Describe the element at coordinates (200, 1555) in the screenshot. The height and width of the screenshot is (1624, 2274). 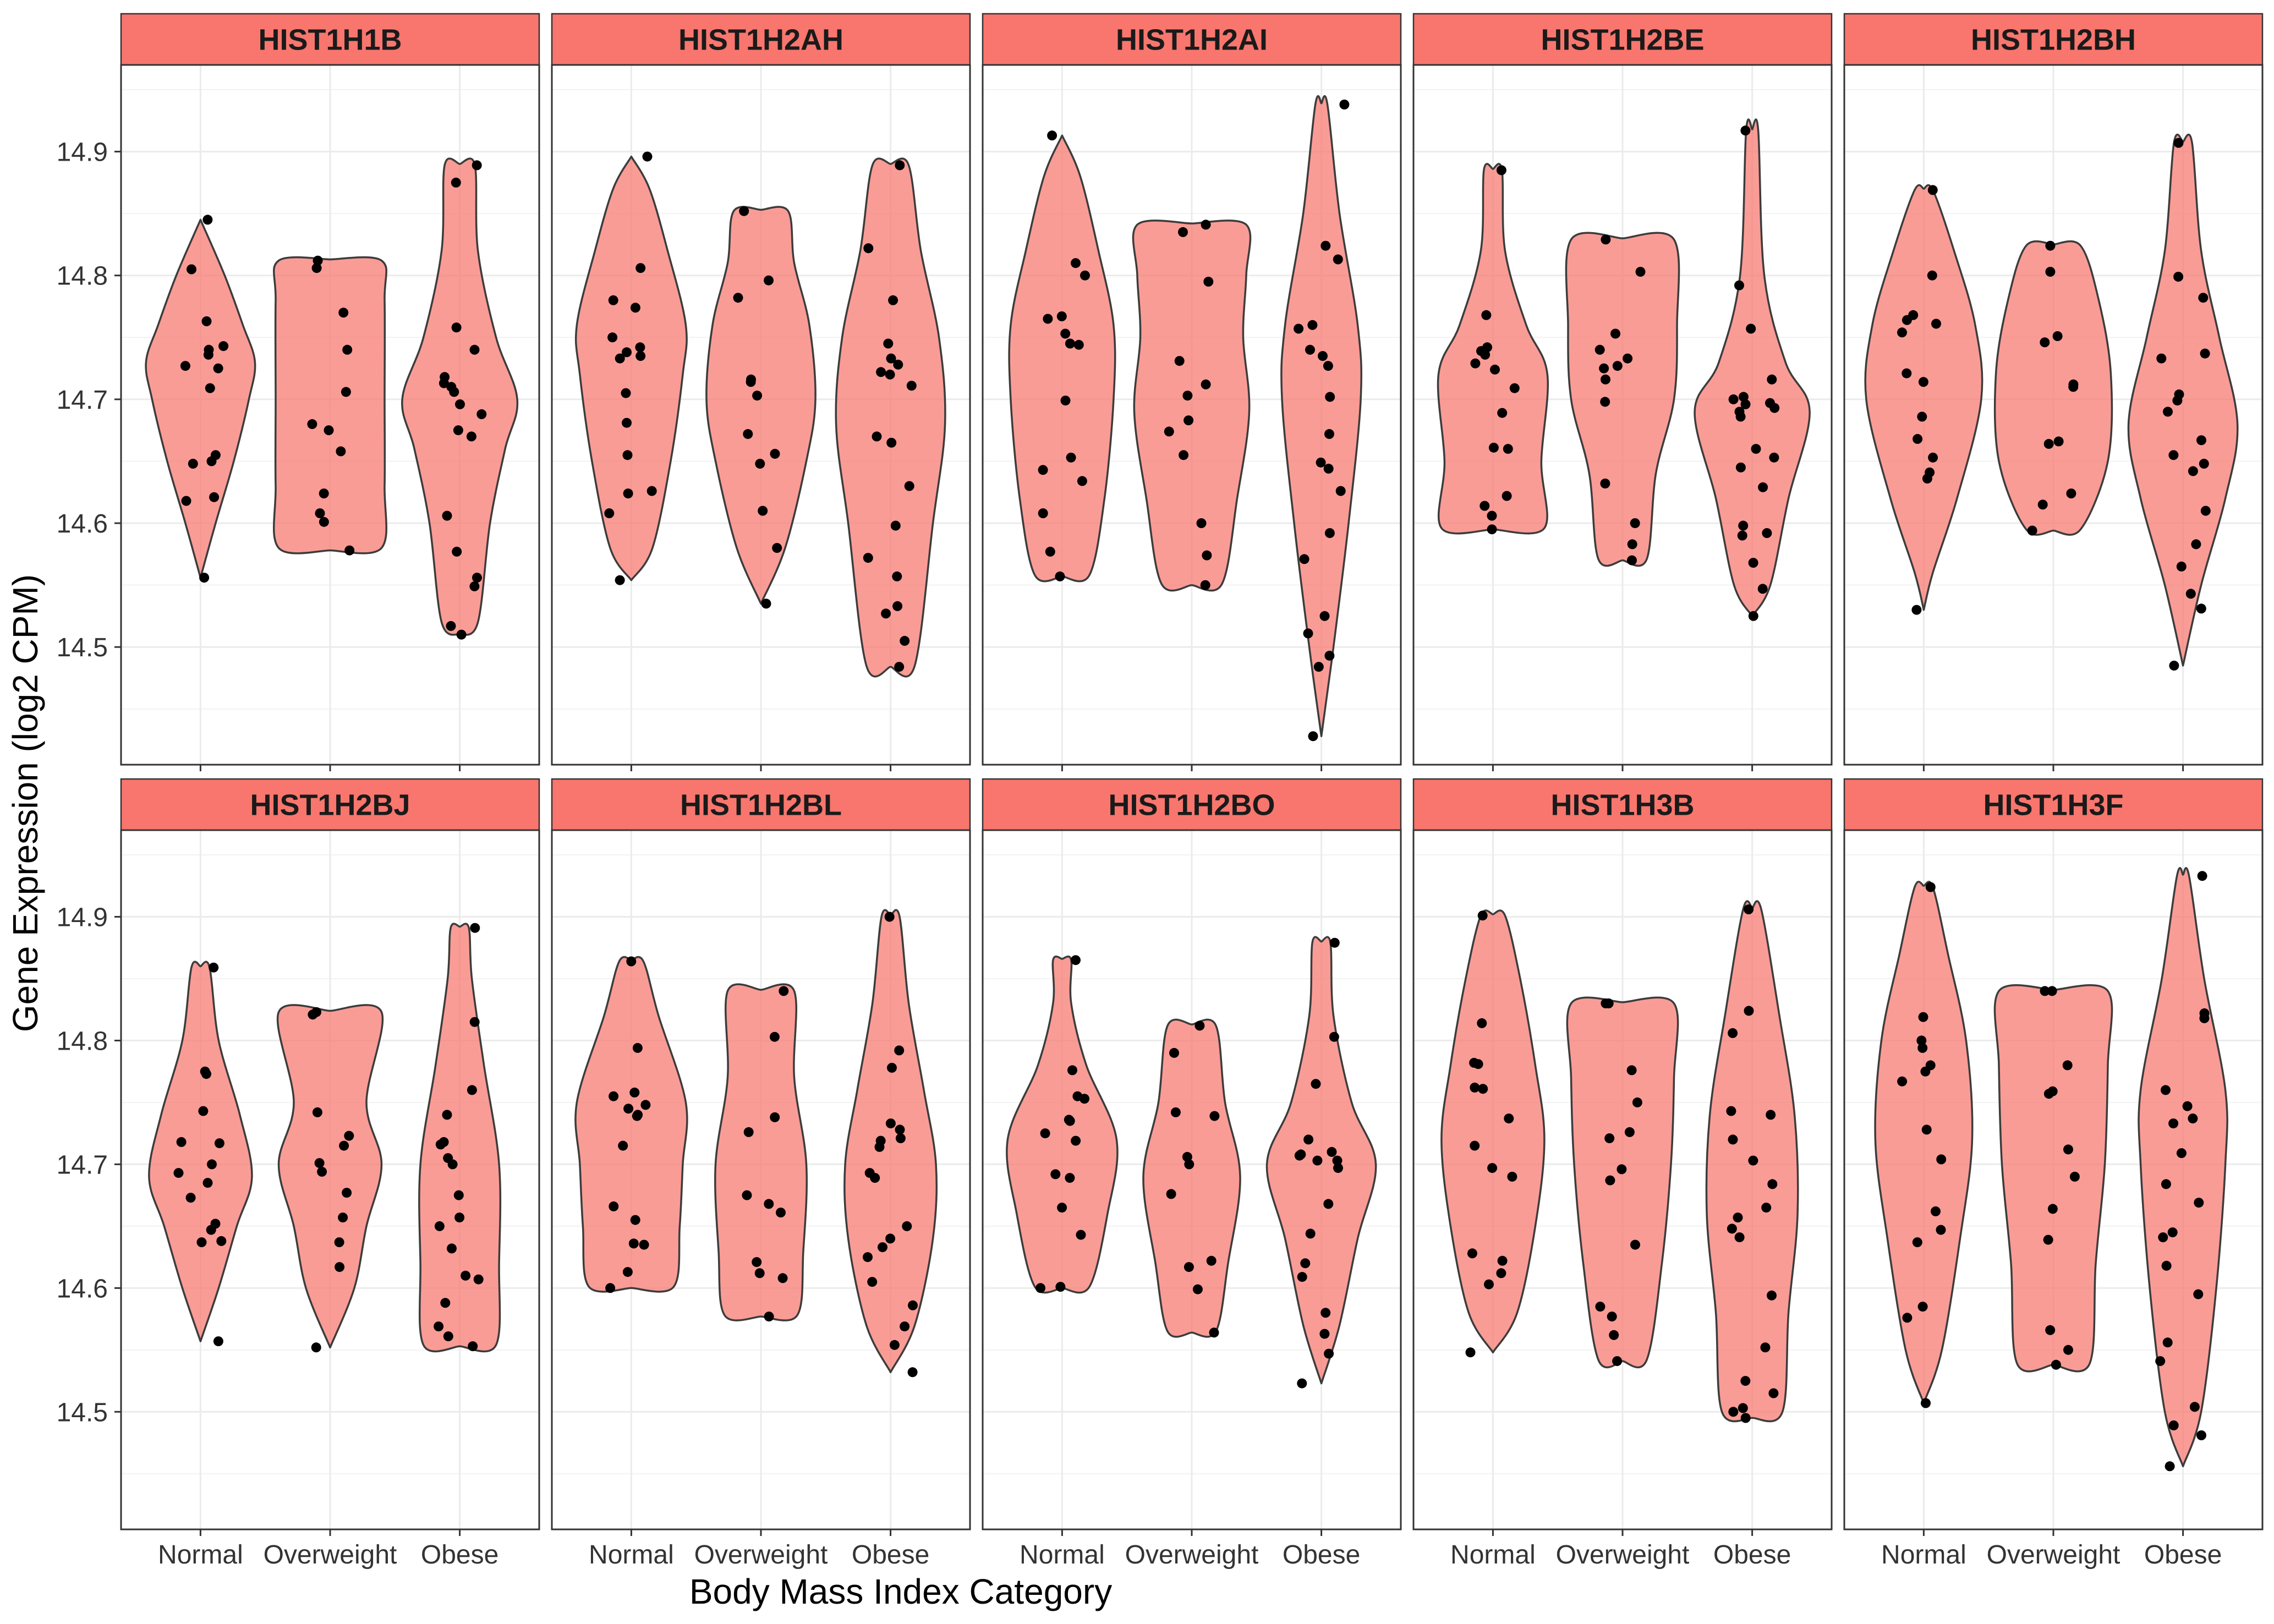
I see `x-tick-label: Normal` at that location.